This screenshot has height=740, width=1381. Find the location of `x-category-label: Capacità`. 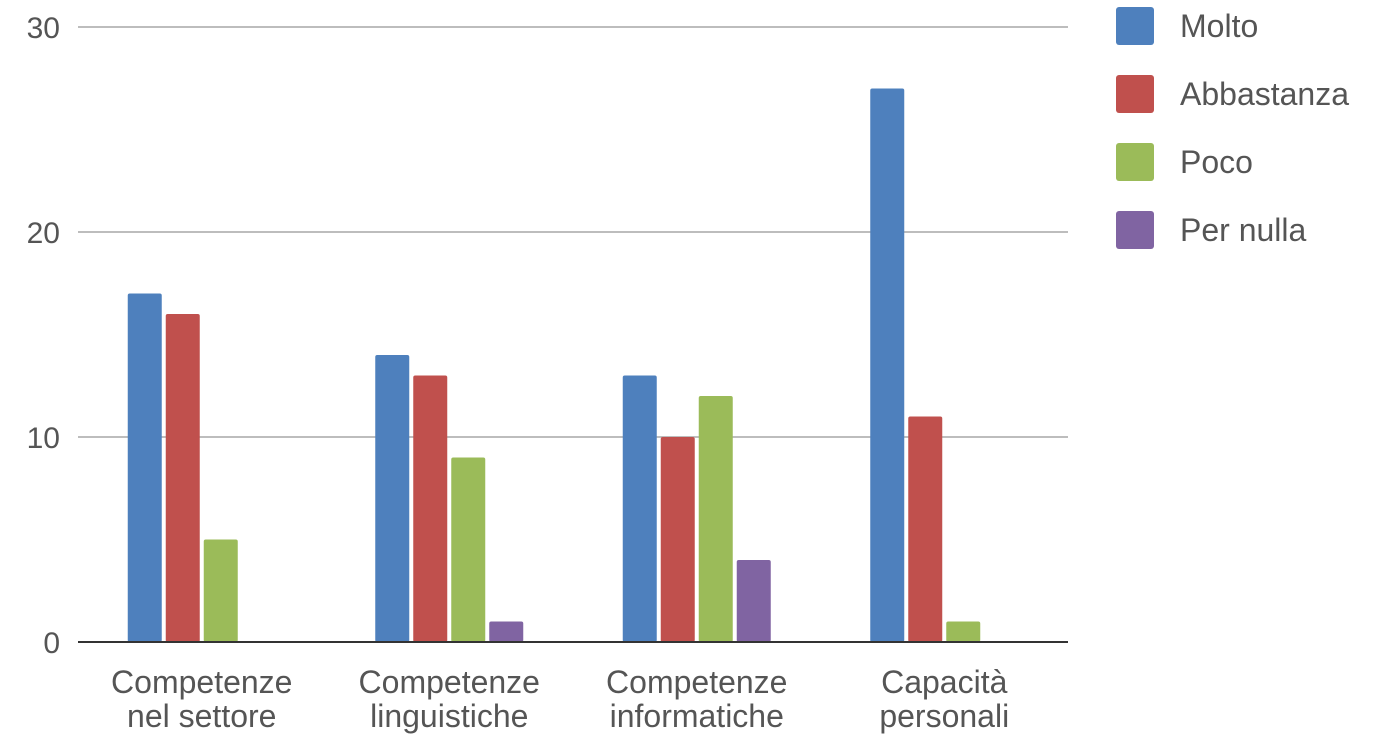

x-category-label: Capacità is located at coordinates (944, 682).